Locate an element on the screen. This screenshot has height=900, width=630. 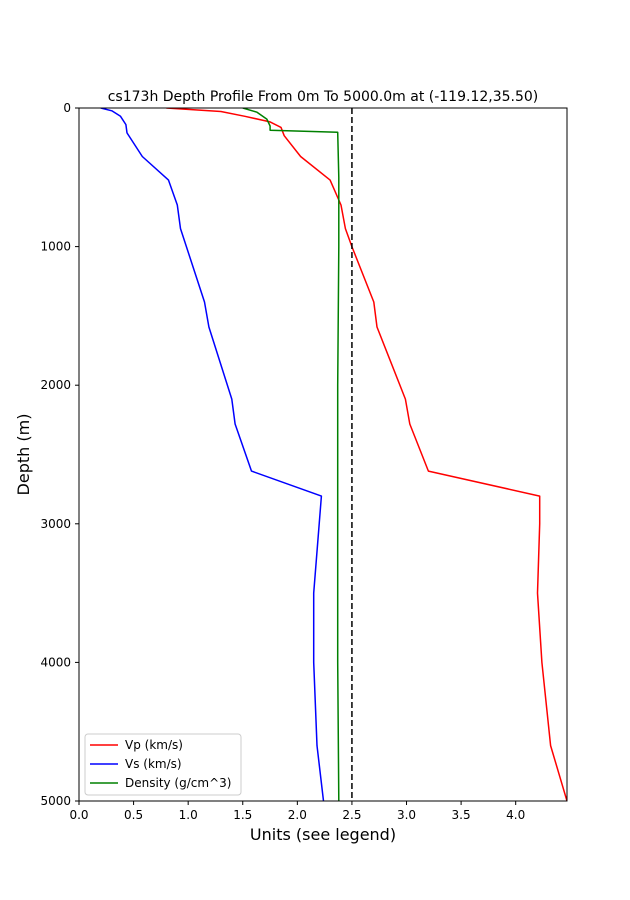
legend-label: Vp (km/s) is located at coordinates (154, 745).